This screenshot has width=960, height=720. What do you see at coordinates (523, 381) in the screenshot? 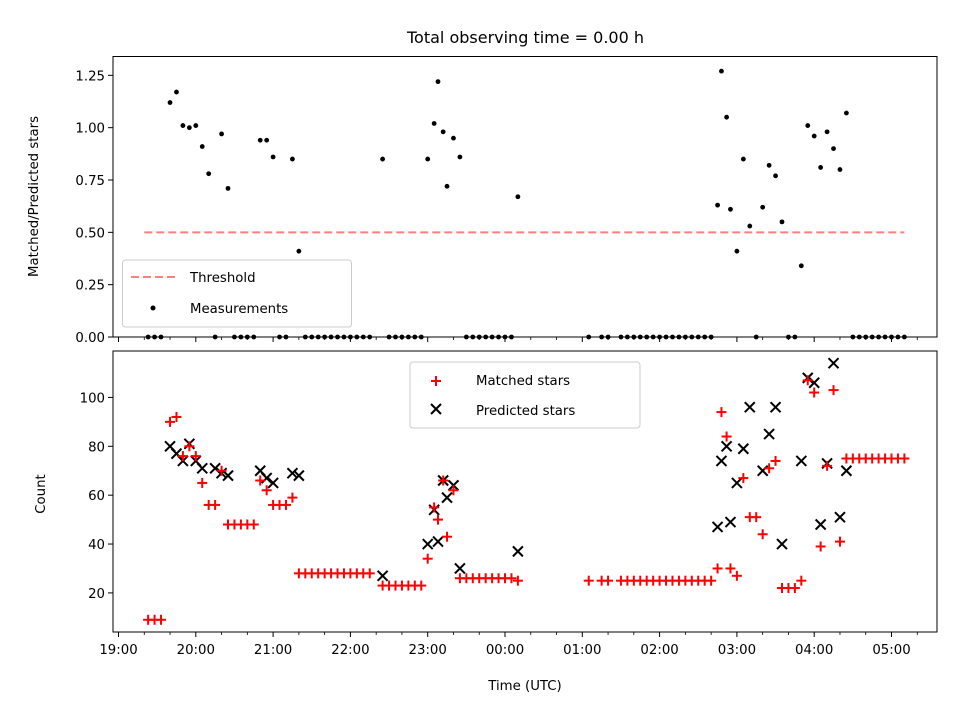
I see `legend-matched-label: Matched stars` at bounding box center [523, 381].